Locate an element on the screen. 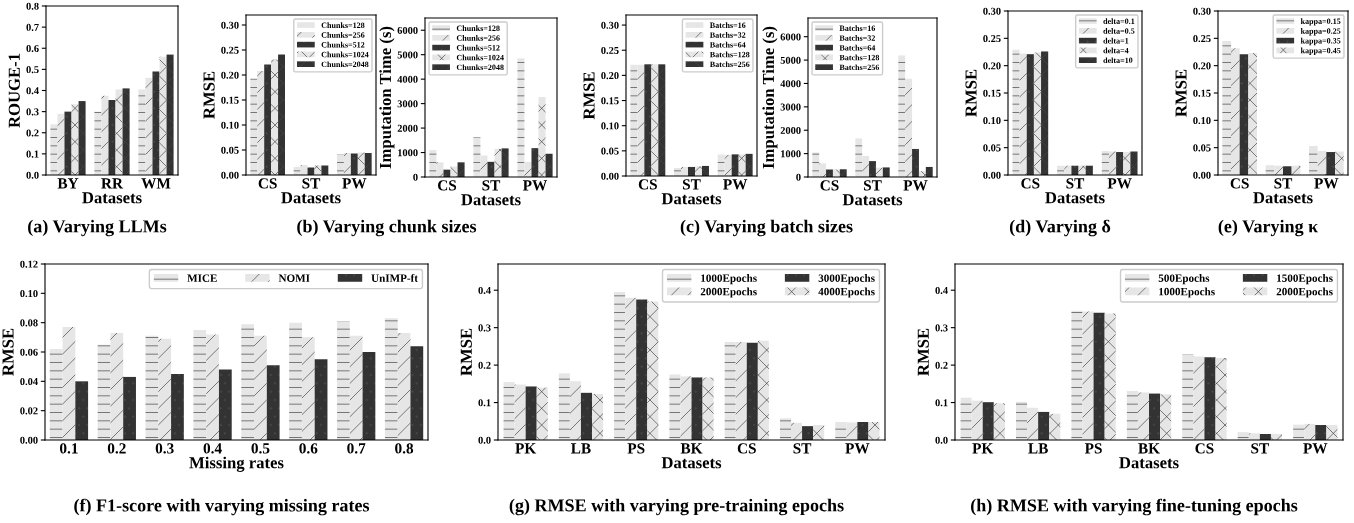  legend-label: MICE is located at coordinates (202, 278).